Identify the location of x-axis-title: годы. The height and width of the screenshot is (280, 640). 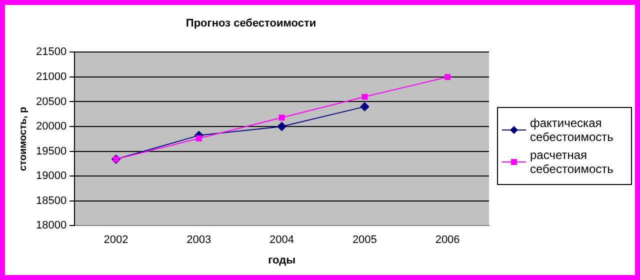
(282, 260).